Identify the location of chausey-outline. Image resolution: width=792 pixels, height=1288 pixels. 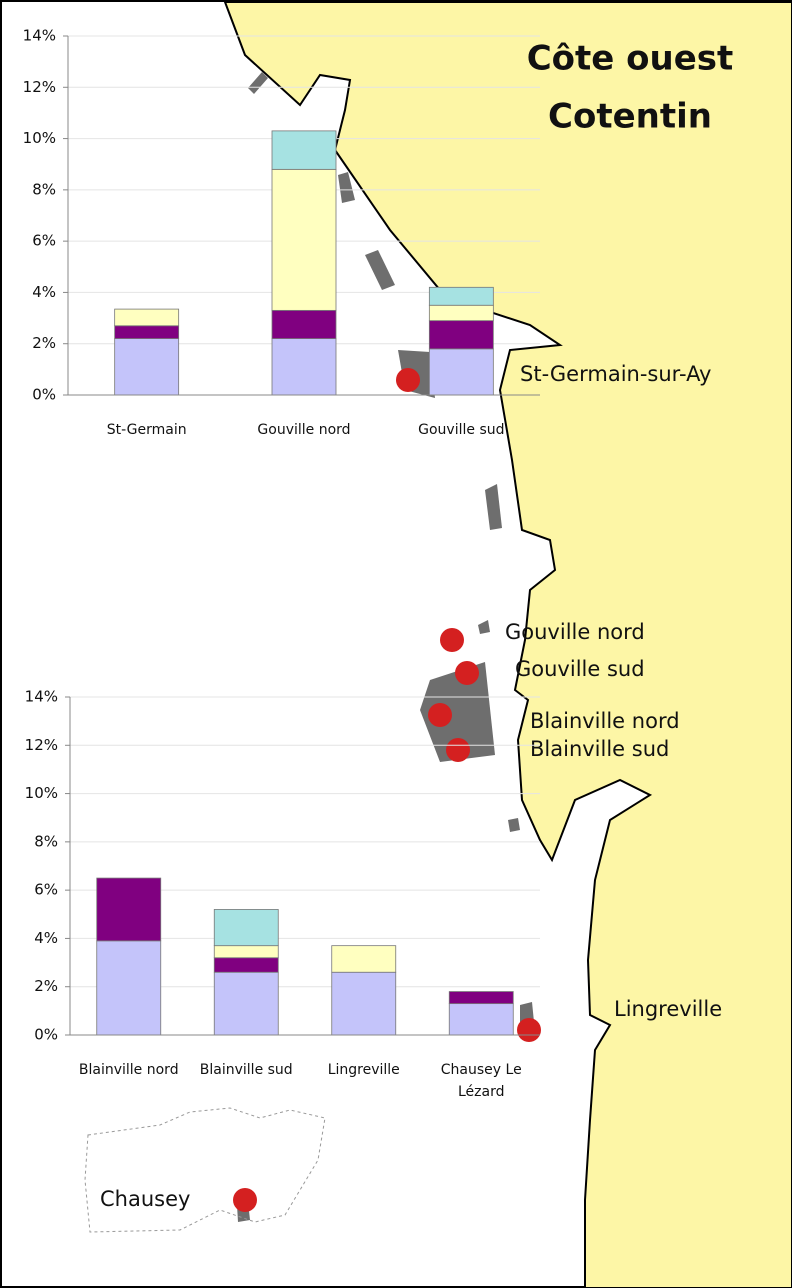
(205, 1170).